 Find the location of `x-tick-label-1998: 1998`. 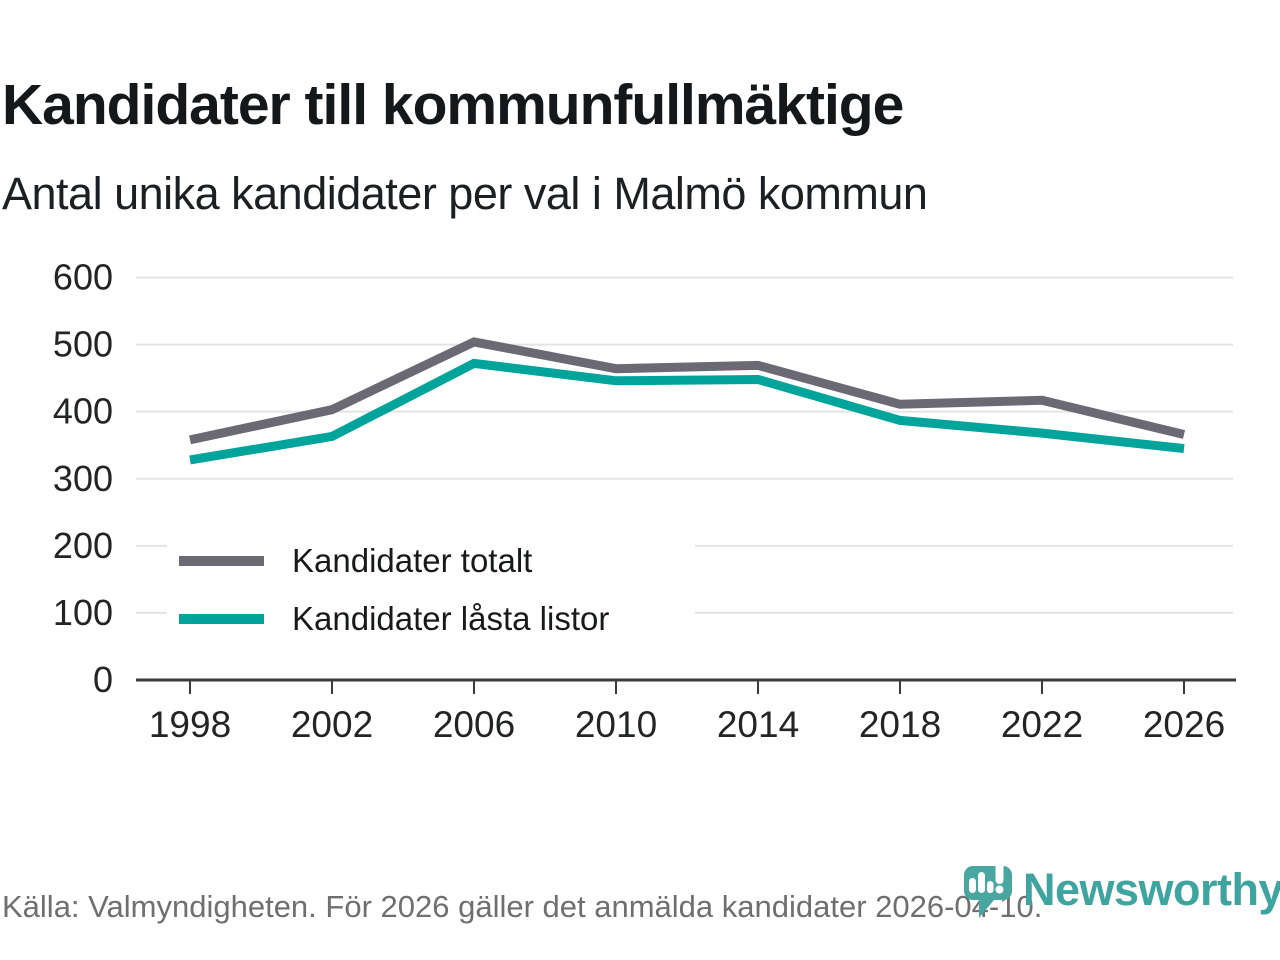

x-tick-label-1998: 1998 is located at coordinates (190, 724).